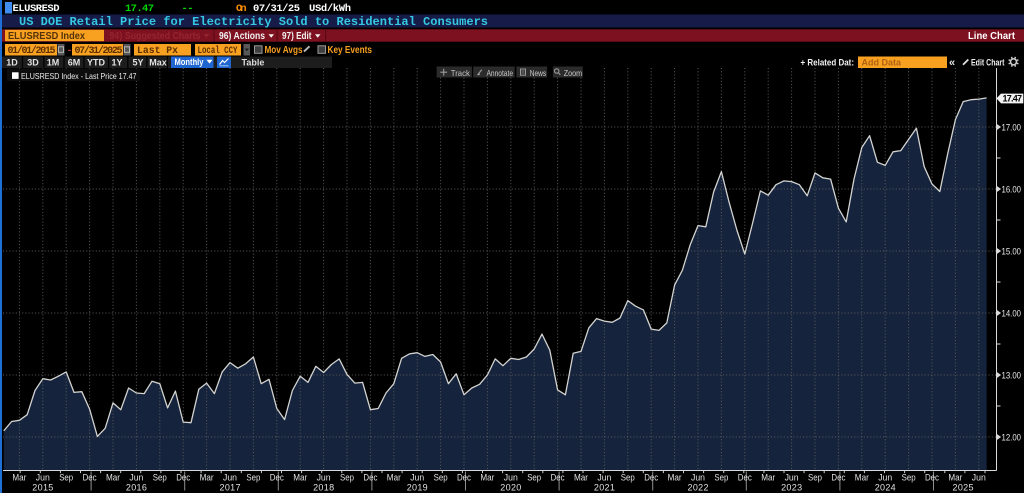  I want to click on svg-text: News, so click(538, 73).